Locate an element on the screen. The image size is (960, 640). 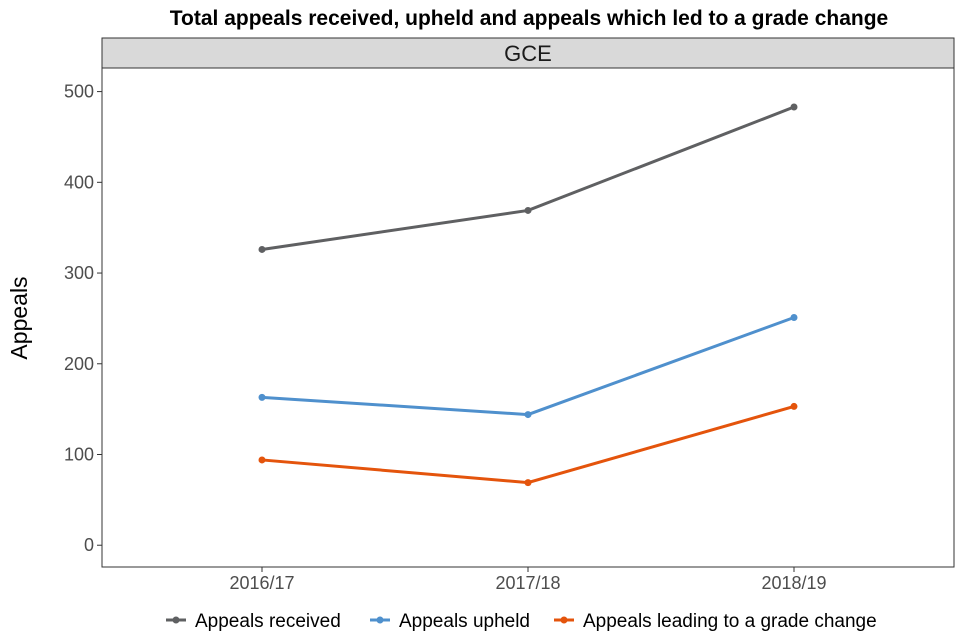
y-axis-label: Appeals is located at coordinates (19, 317).